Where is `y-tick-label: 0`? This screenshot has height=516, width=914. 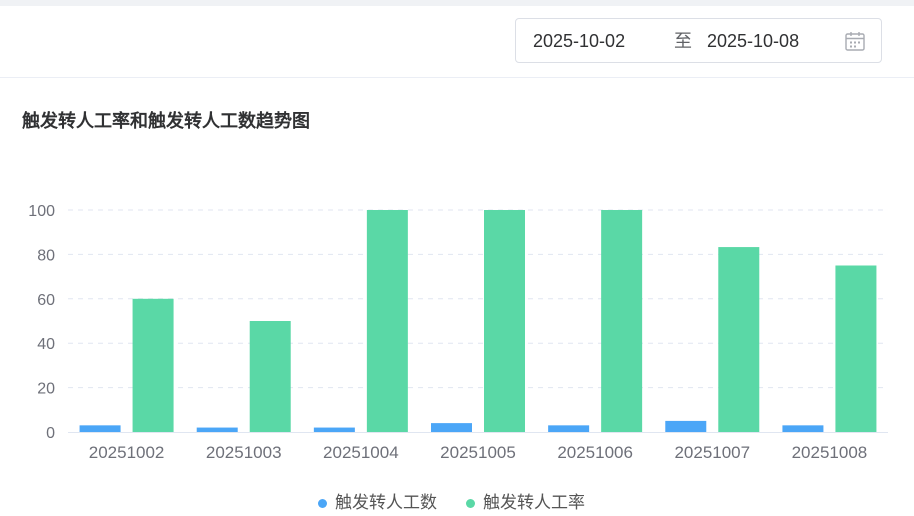
y-tick-label: 0 is located at coordinates (50, 433).